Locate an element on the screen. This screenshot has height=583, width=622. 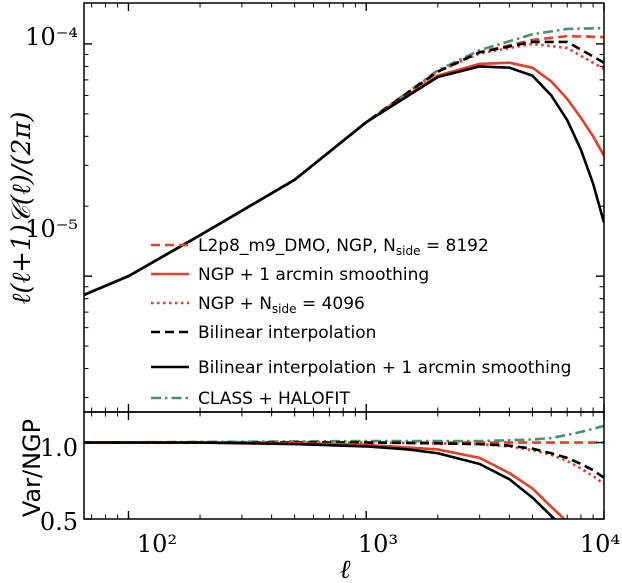
legend-label-ngp-8192: L2p8_m9_DMO, NGP, Nside = 8192 is located at coordinates (343, 247).